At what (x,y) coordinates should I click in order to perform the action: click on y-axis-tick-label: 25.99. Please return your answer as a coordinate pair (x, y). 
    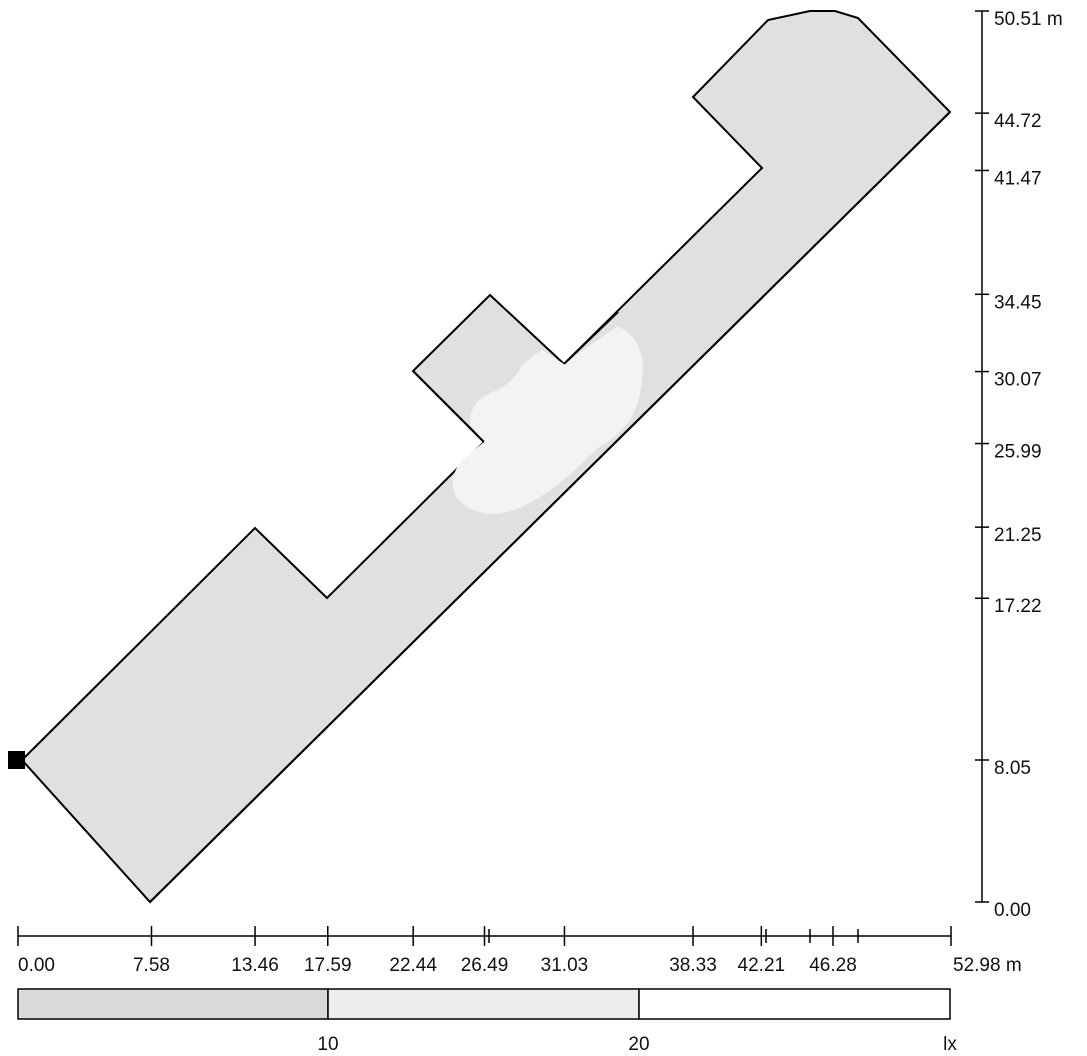
    Looking at the image, I should click on (1018, 452).